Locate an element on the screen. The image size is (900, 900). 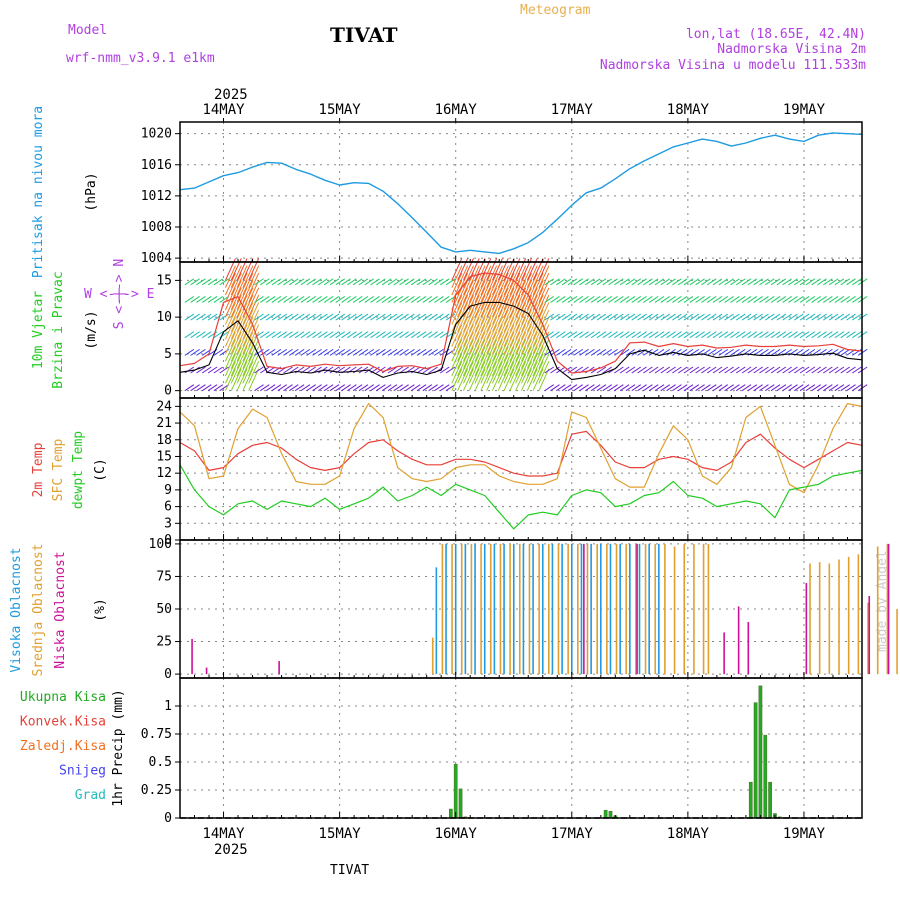
legend-snow: Snijeg is located at coordinates (82, 771).